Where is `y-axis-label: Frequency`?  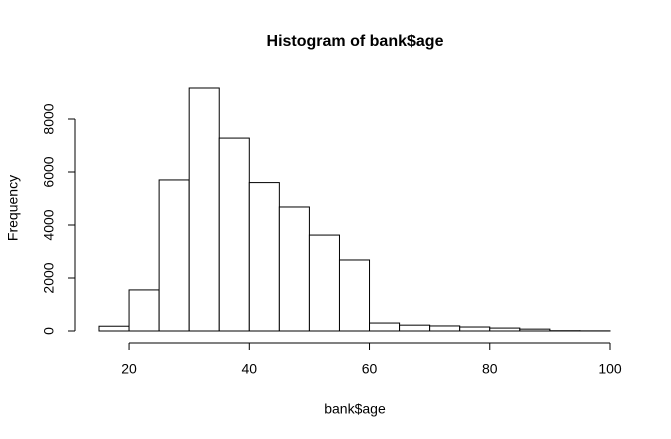 y-axis-label: Frequency is located at coordinates (13, 208).